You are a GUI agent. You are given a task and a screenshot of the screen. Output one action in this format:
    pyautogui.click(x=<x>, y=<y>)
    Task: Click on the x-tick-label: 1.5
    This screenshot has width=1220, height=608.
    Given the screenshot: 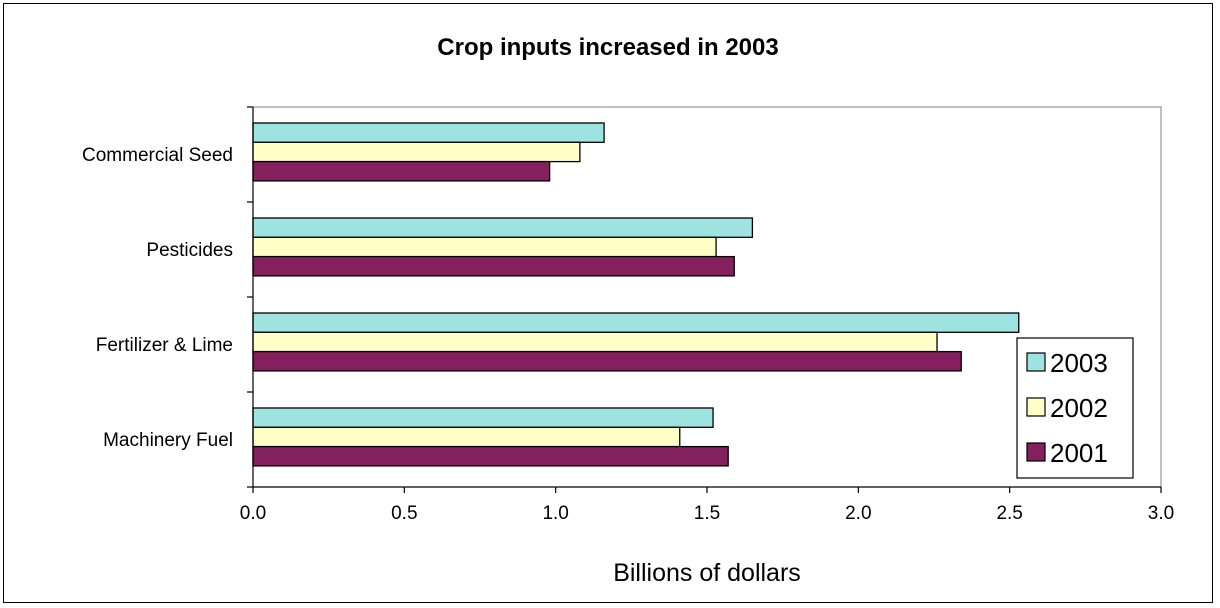 What is the action you would take?
    pyautogui.click(x=707, y=513)
    